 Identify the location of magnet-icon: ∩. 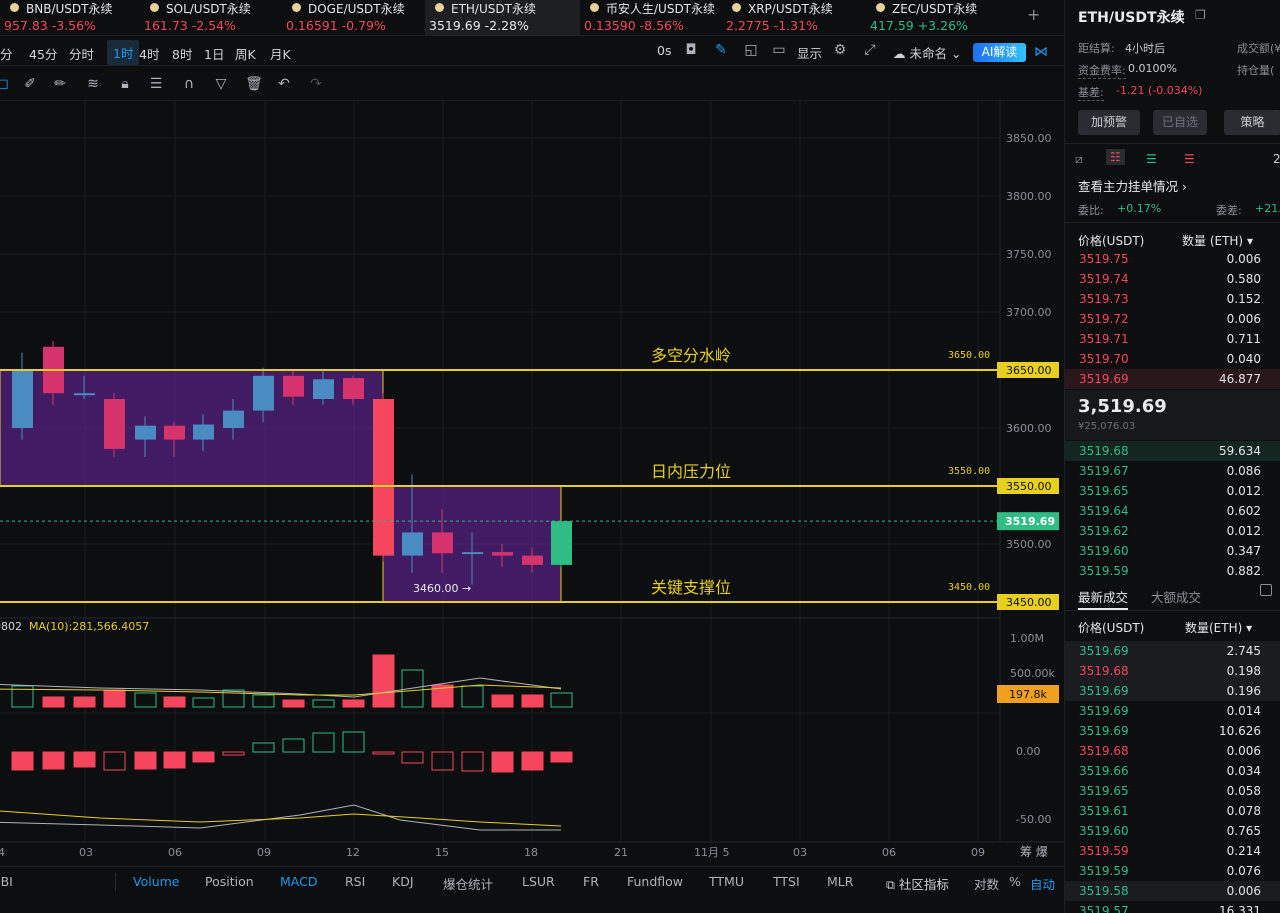
(189, 84).